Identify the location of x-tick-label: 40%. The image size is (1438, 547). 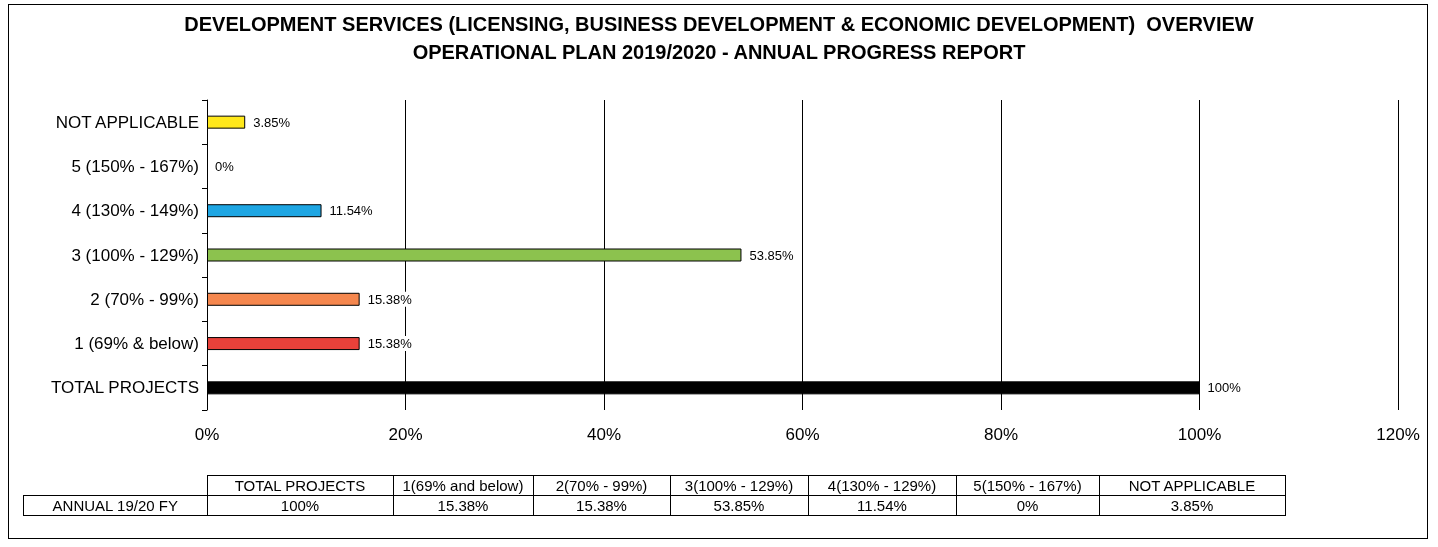
(604, 434).